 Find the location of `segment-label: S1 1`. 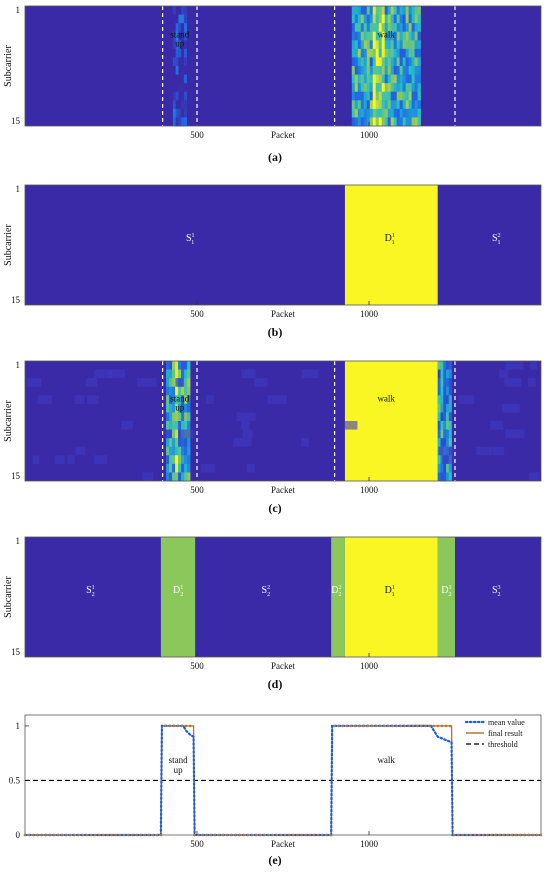

segment-label: S1 1 is located at coordinates (190, 239).